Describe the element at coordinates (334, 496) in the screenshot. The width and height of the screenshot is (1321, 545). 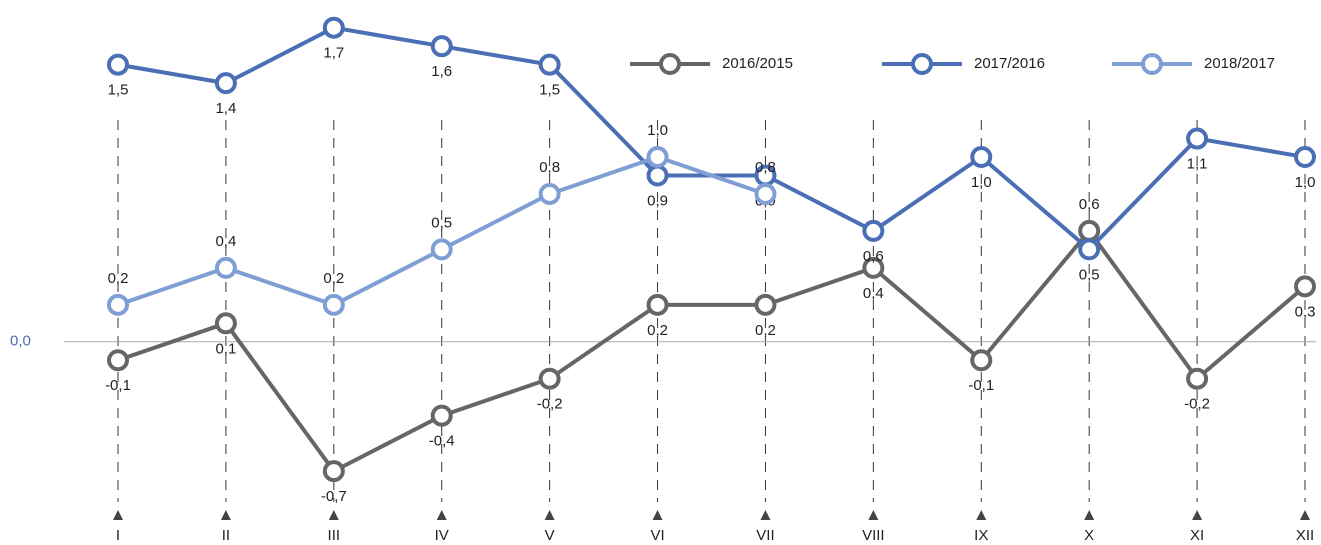
I see `data-label: -0,7` at that location.